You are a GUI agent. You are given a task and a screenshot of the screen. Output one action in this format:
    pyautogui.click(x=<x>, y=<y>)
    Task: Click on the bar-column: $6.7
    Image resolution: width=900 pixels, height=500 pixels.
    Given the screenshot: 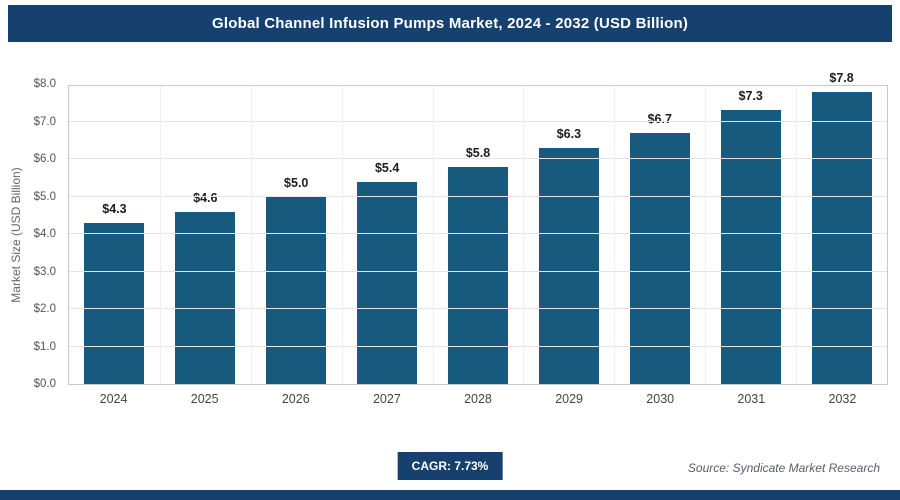 What is the action you would take?
    pyautogui.click(x=659, y=235)
    